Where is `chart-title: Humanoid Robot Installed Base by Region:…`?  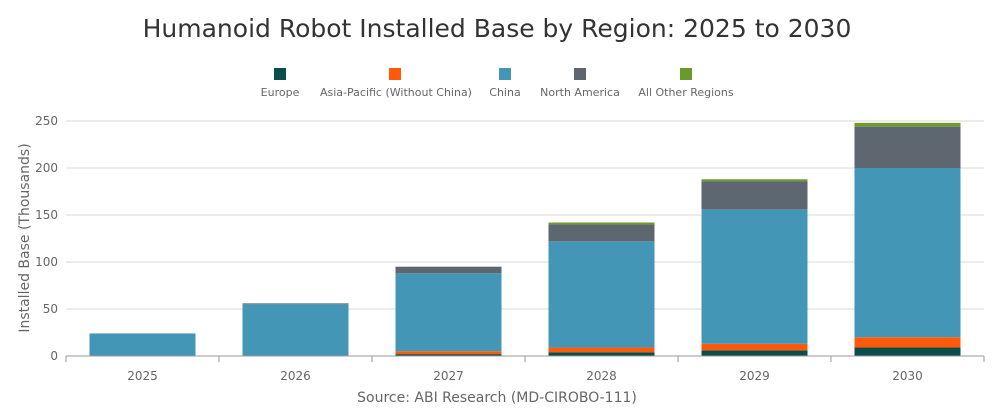 chart-title: Humanoid Robot Installed Base by Region:… is located at coordinates (497, 28).